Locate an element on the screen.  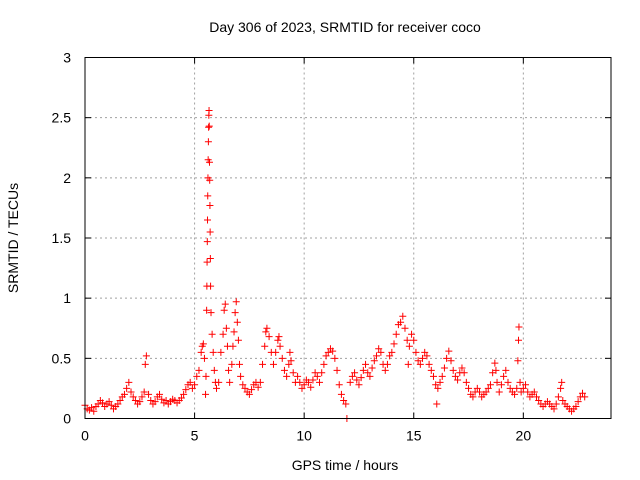
y-tick-label: 1 is located at coordinates (67, 298).